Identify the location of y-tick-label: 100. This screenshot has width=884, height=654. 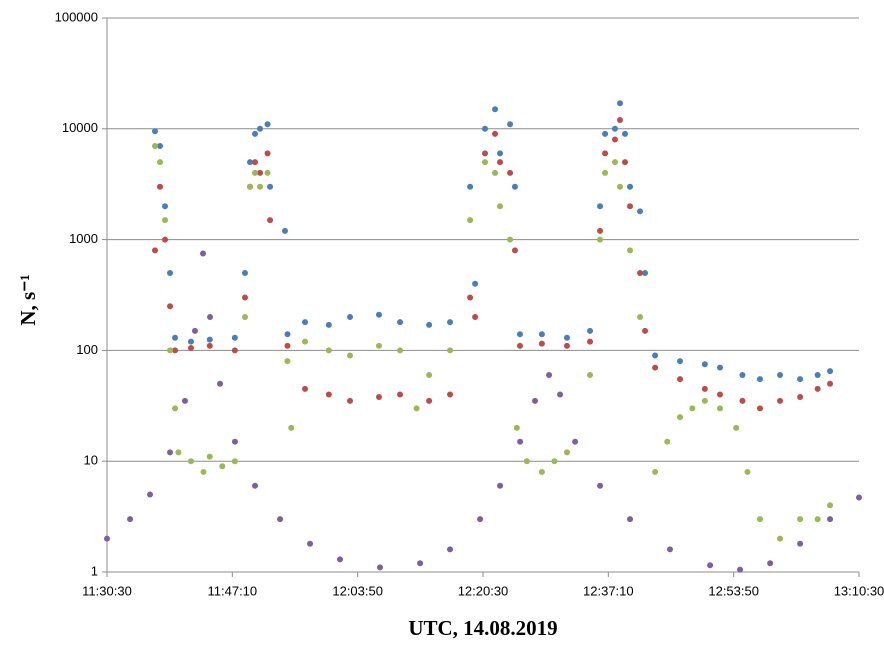
(87, 349).